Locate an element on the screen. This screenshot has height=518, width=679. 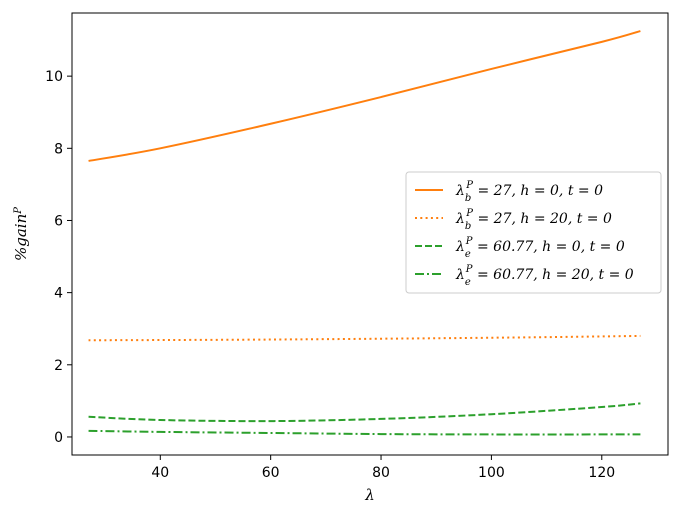
y-tick-label: 2 is located at coordinates (58, 366).